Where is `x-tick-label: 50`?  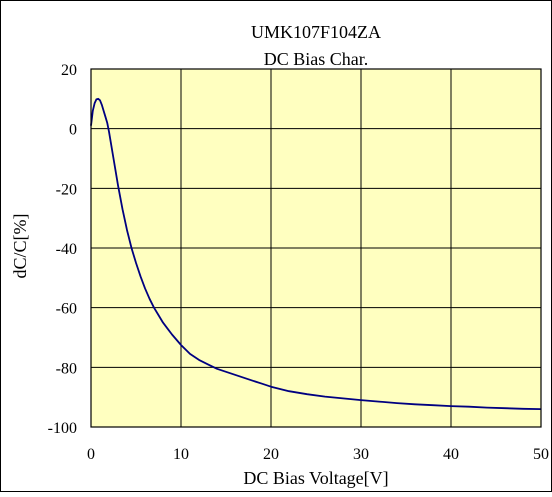
x-tick-label: 50 is located at coordinates (541, 454).